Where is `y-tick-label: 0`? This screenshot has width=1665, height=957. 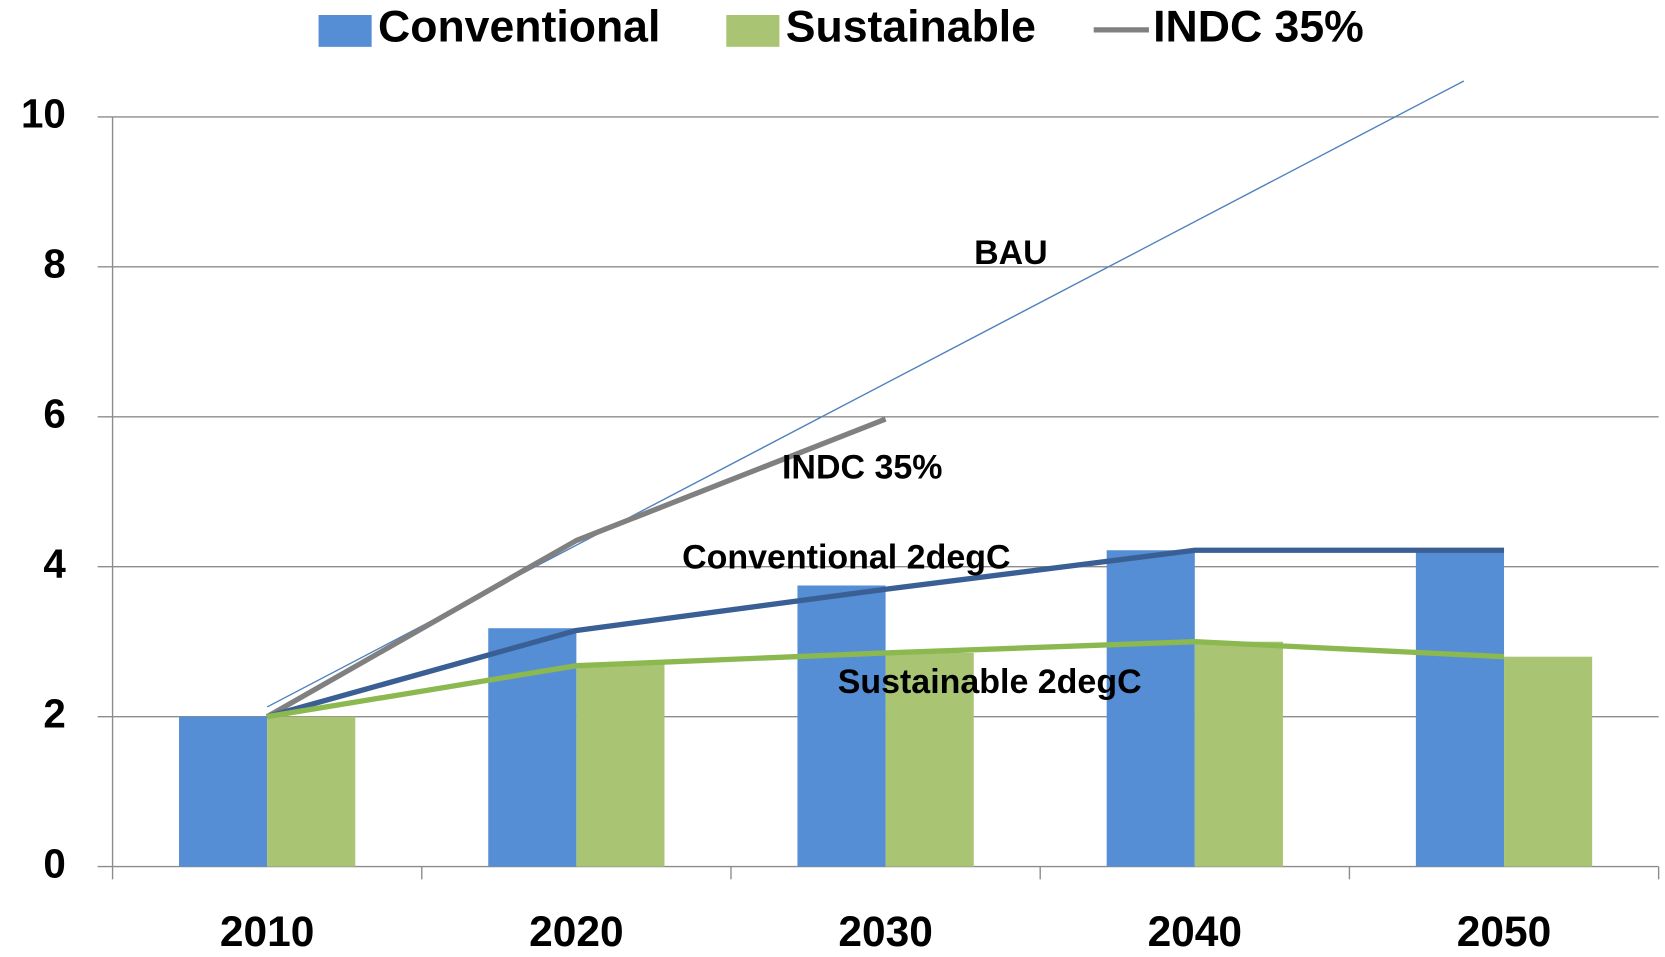
y-tick-label: 0 is located at coordinates (54, 863).